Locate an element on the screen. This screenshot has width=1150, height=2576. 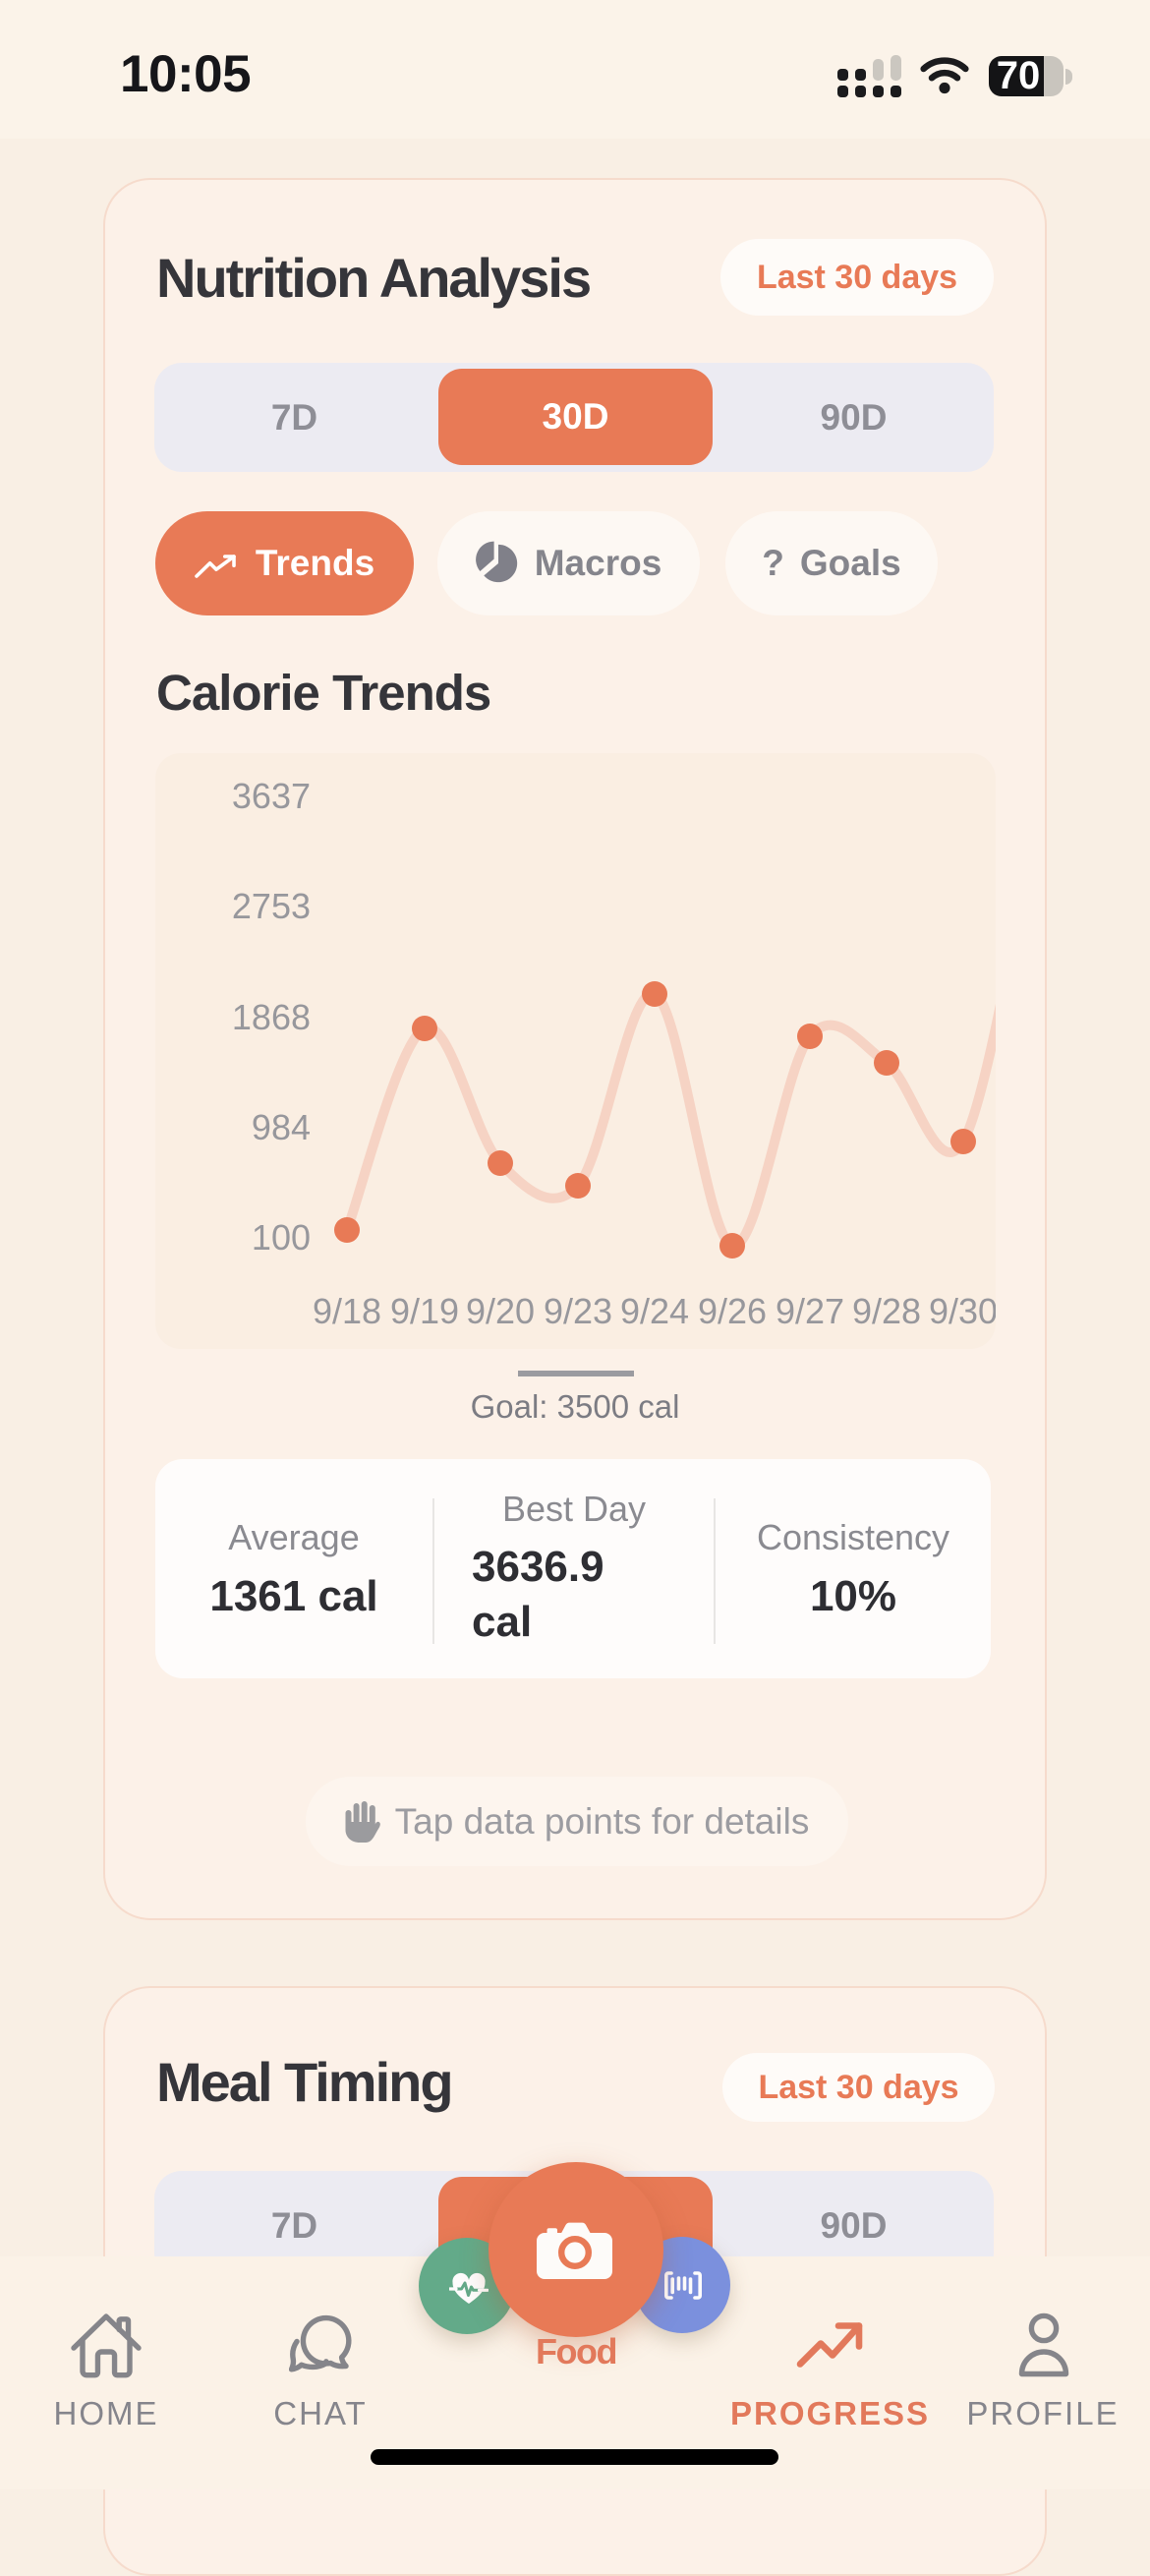
svg-text: 9/23 is located at coordinates (578, 1311).